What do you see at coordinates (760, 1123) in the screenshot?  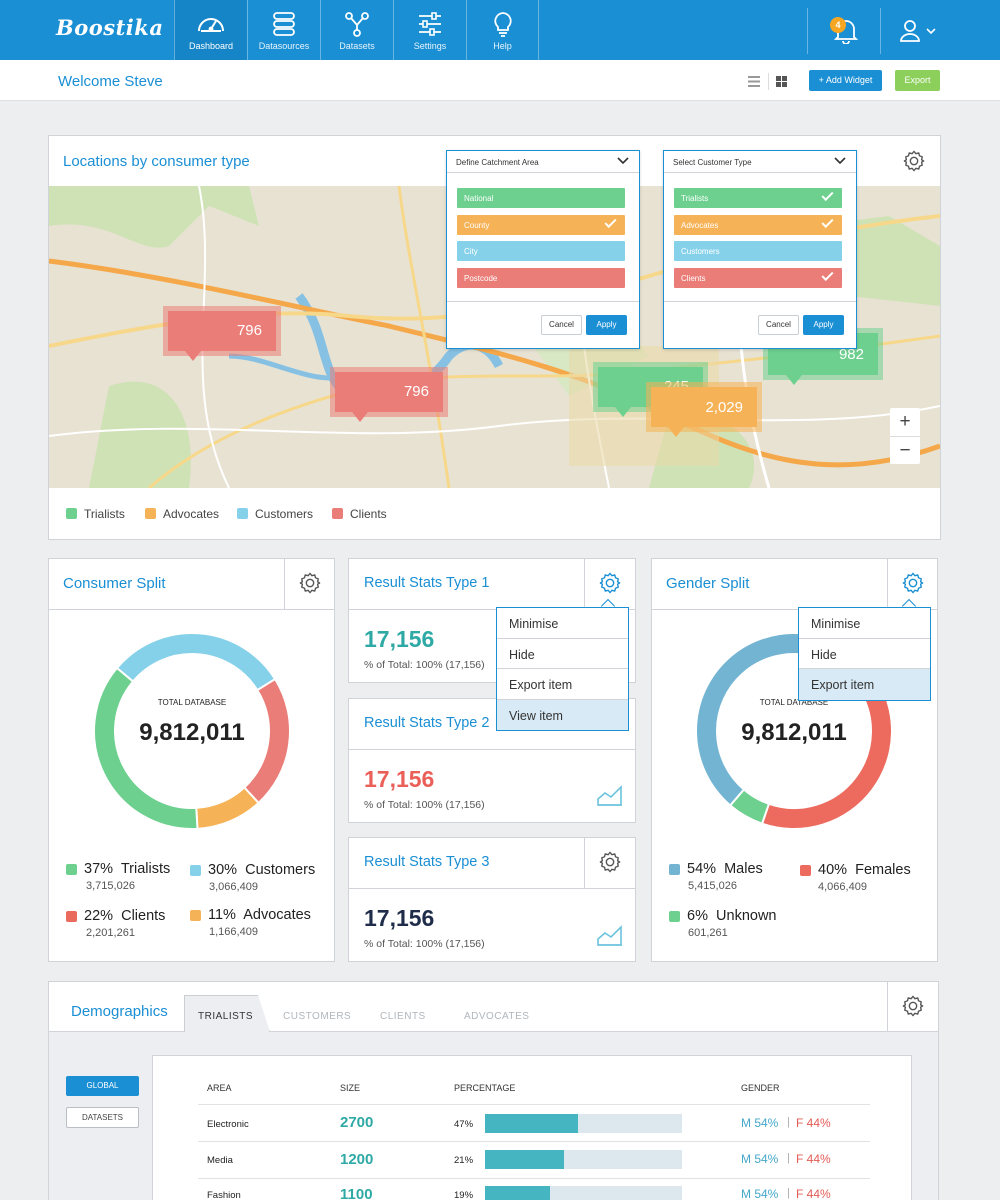 I see `gender-male: M 54%` at bounding box center [760, 1123].